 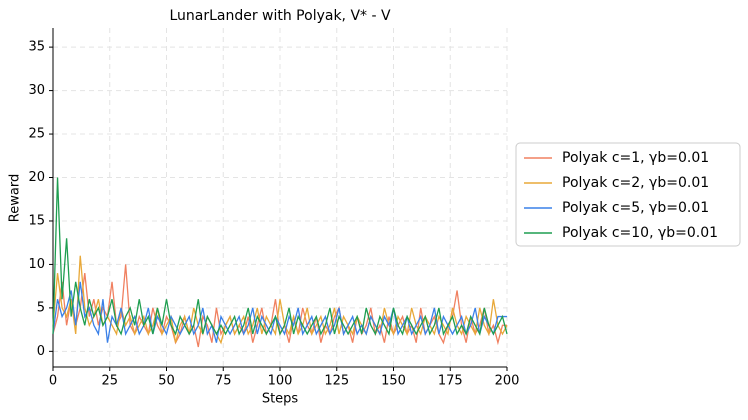 I want to click on x-tick-label: 200, so click(x=507, y=381).